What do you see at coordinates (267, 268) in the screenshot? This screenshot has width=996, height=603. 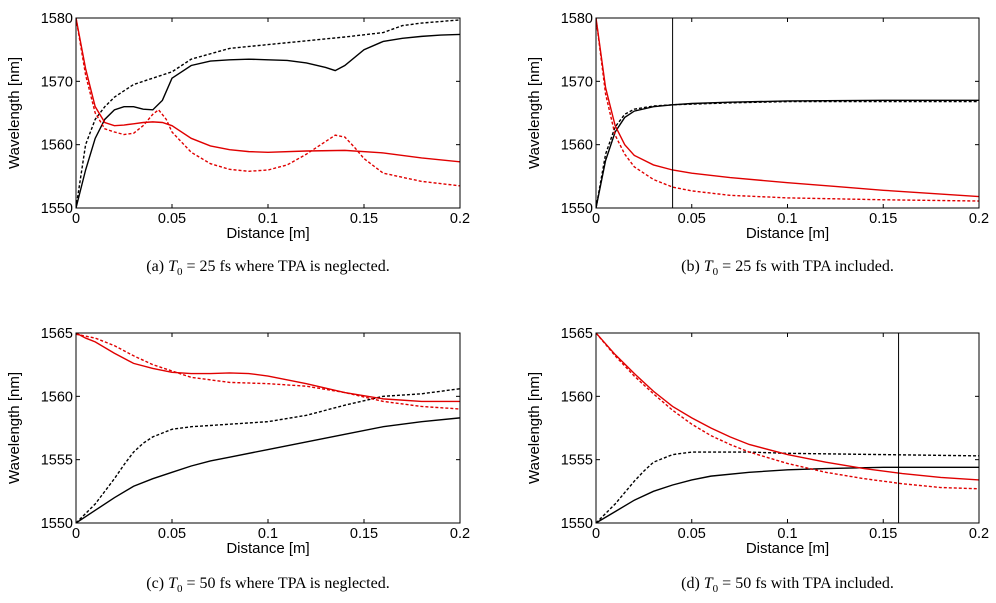 I see `panel-caption: (a) T0 = 25 fs where TPA is neglected.` at bounding box center [267, 268].